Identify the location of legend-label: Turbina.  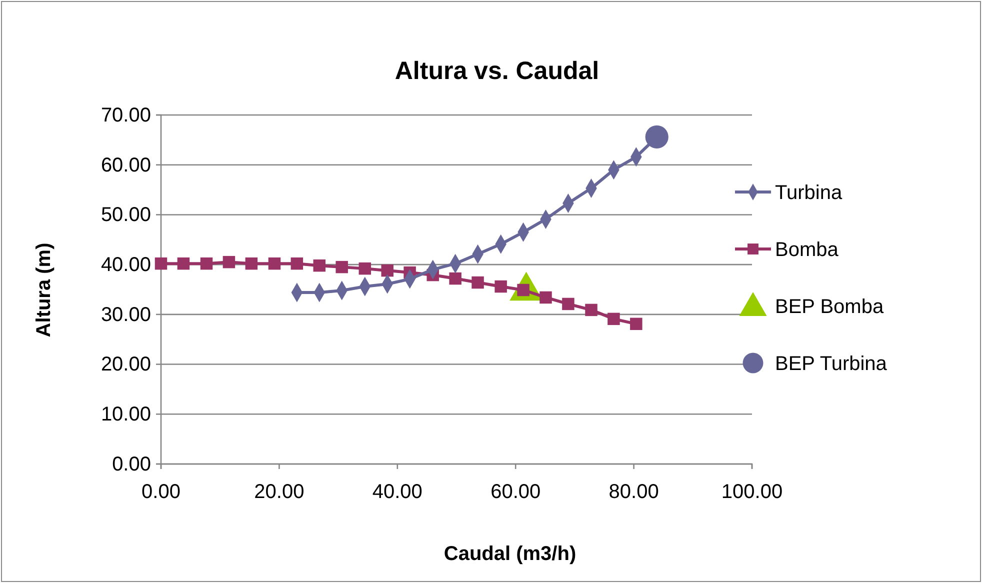
(809, 193).